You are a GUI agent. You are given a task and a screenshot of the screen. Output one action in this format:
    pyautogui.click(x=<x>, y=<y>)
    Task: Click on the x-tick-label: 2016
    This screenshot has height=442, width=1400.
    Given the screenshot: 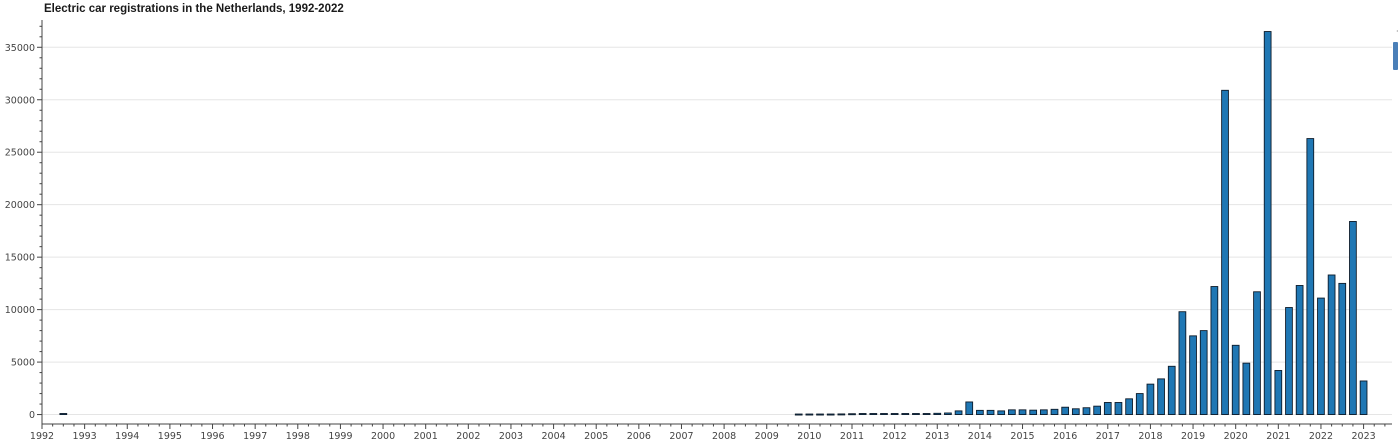 What is the action you would take?
    pyautogui.click(x=1065, y=436)
    